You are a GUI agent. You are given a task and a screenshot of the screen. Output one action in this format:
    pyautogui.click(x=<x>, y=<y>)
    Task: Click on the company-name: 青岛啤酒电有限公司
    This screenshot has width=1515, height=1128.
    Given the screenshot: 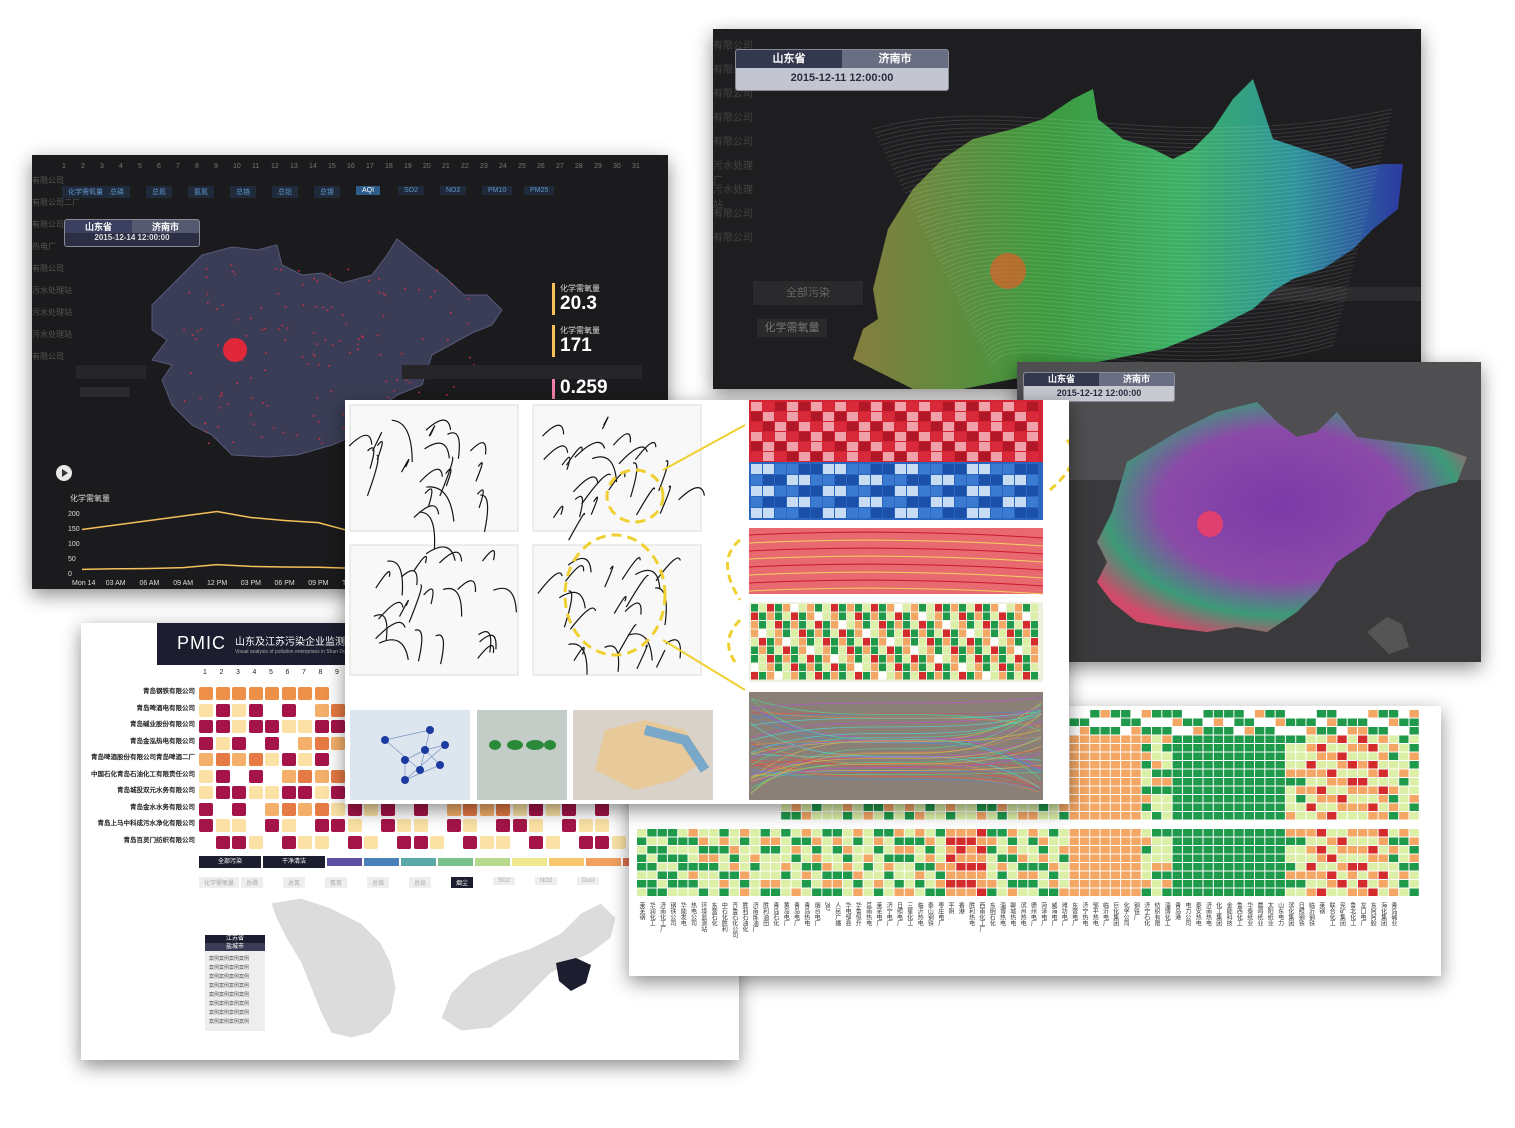 What is the action you would take?
    pyautogui.click(x=166, y=708)
    